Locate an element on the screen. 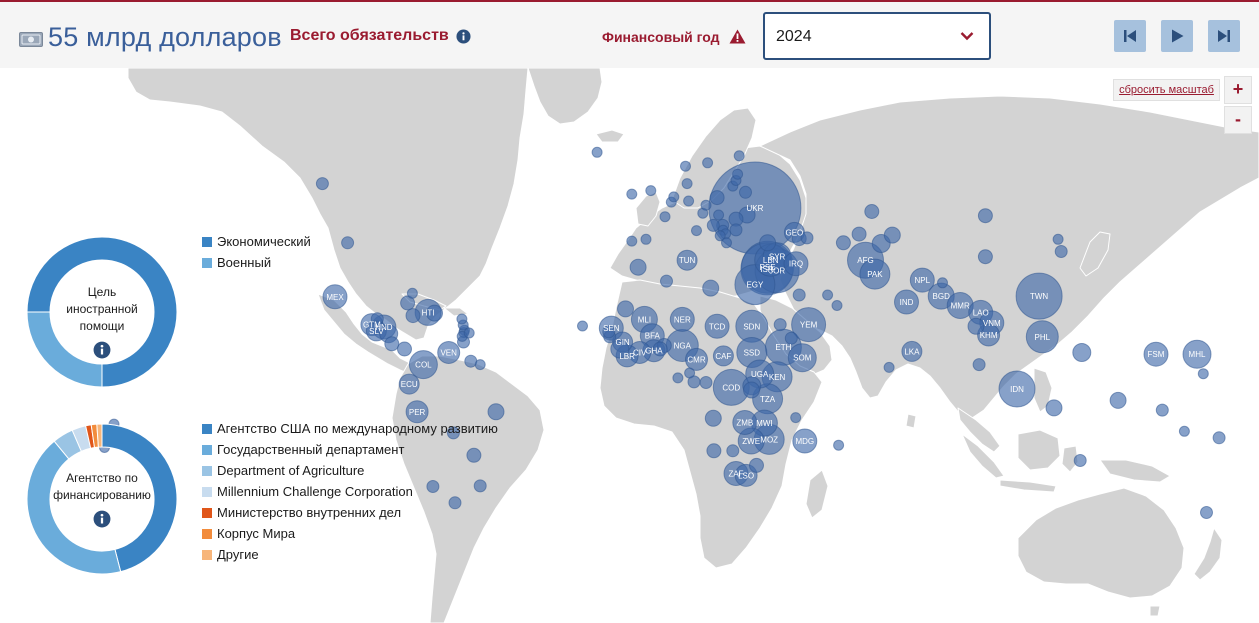 The image size is (1259, 623). country-bubble-cpv is located at coordinates (582, 326).